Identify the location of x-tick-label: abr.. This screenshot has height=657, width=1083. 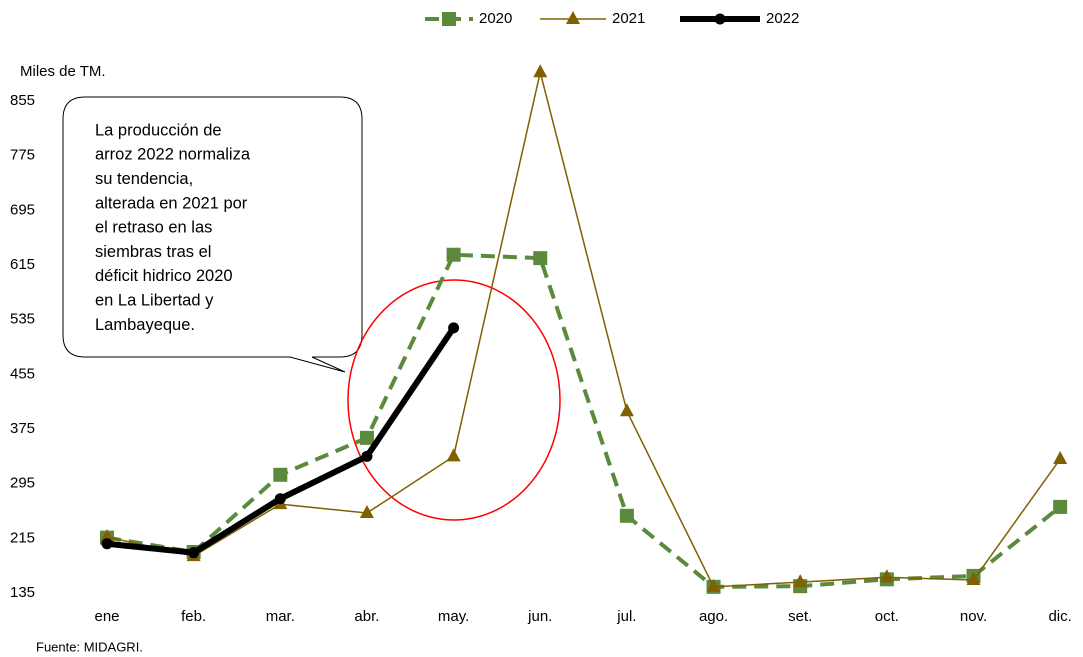
(366, 616).